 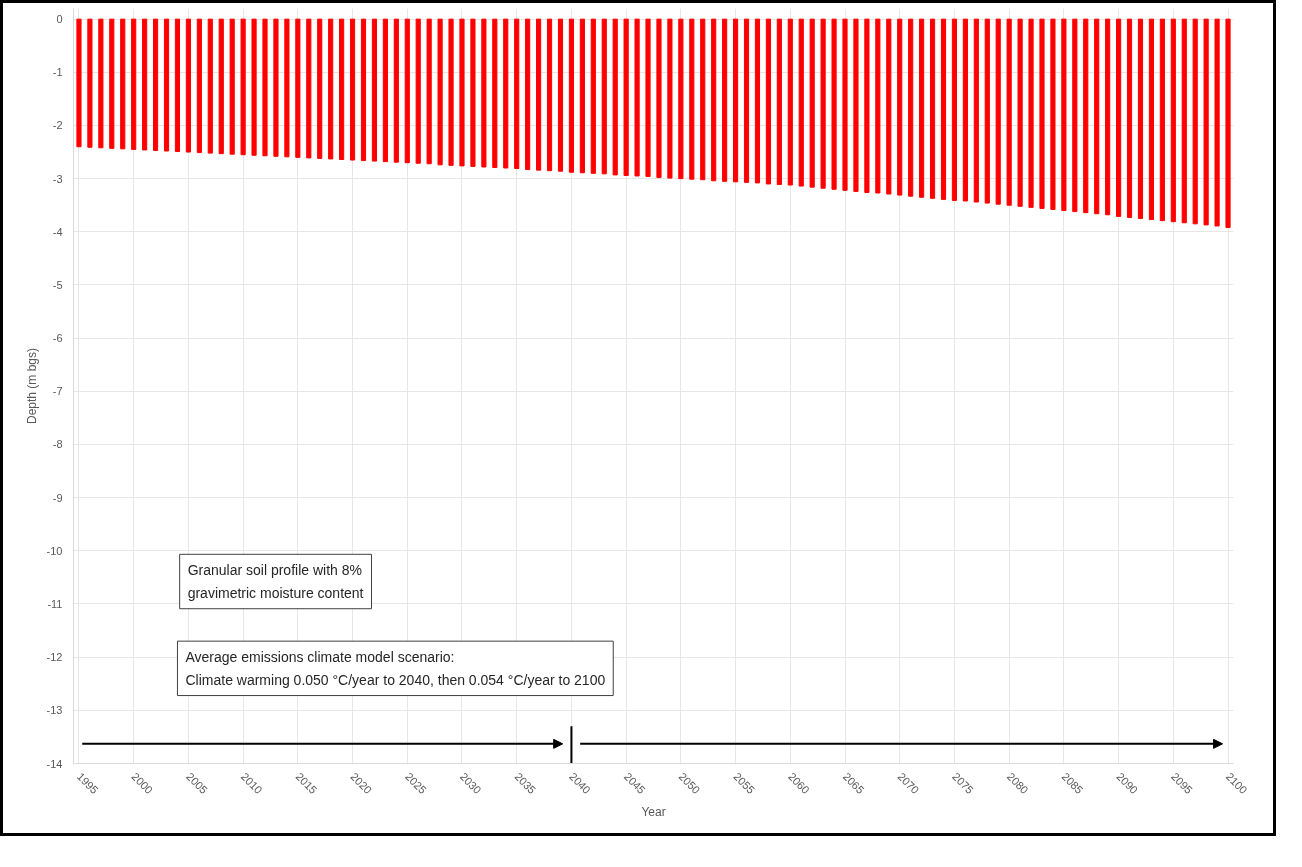 What do you see at coordinates (54, 710) in the screenshot?
I see `y-tick-label: -13` at bounding box center [54, 710].